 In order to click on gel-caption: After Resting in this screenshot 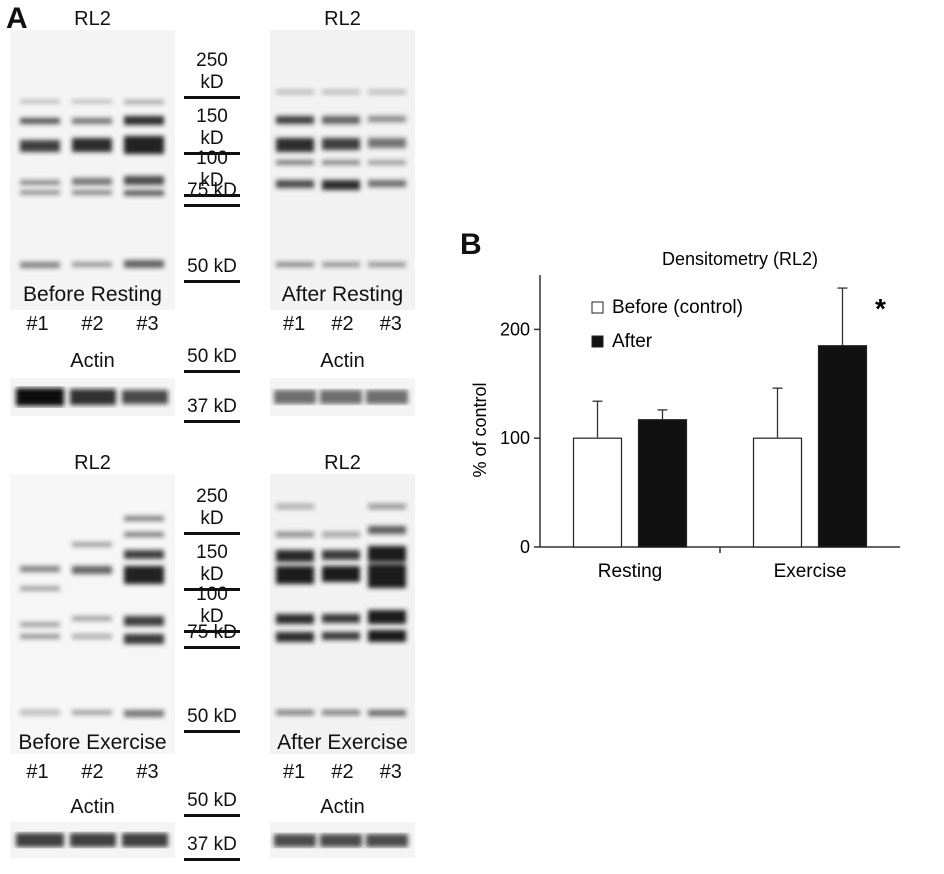, I will do `click(342, 294)`.